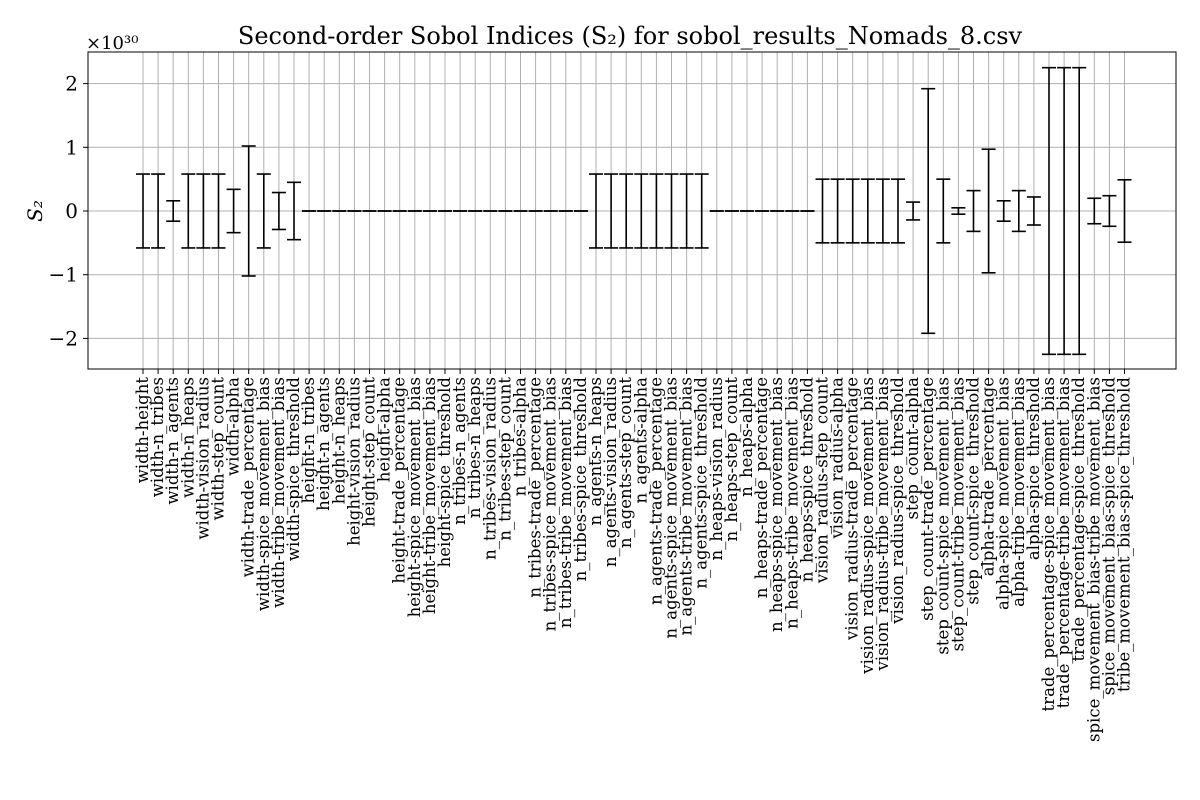 The height and width of the screenshot is (800, 1200). What do you see at coordinates (142, 430) in the screenshot?
I see `x-tick-label: width-height` at bounding box center [142, 430].